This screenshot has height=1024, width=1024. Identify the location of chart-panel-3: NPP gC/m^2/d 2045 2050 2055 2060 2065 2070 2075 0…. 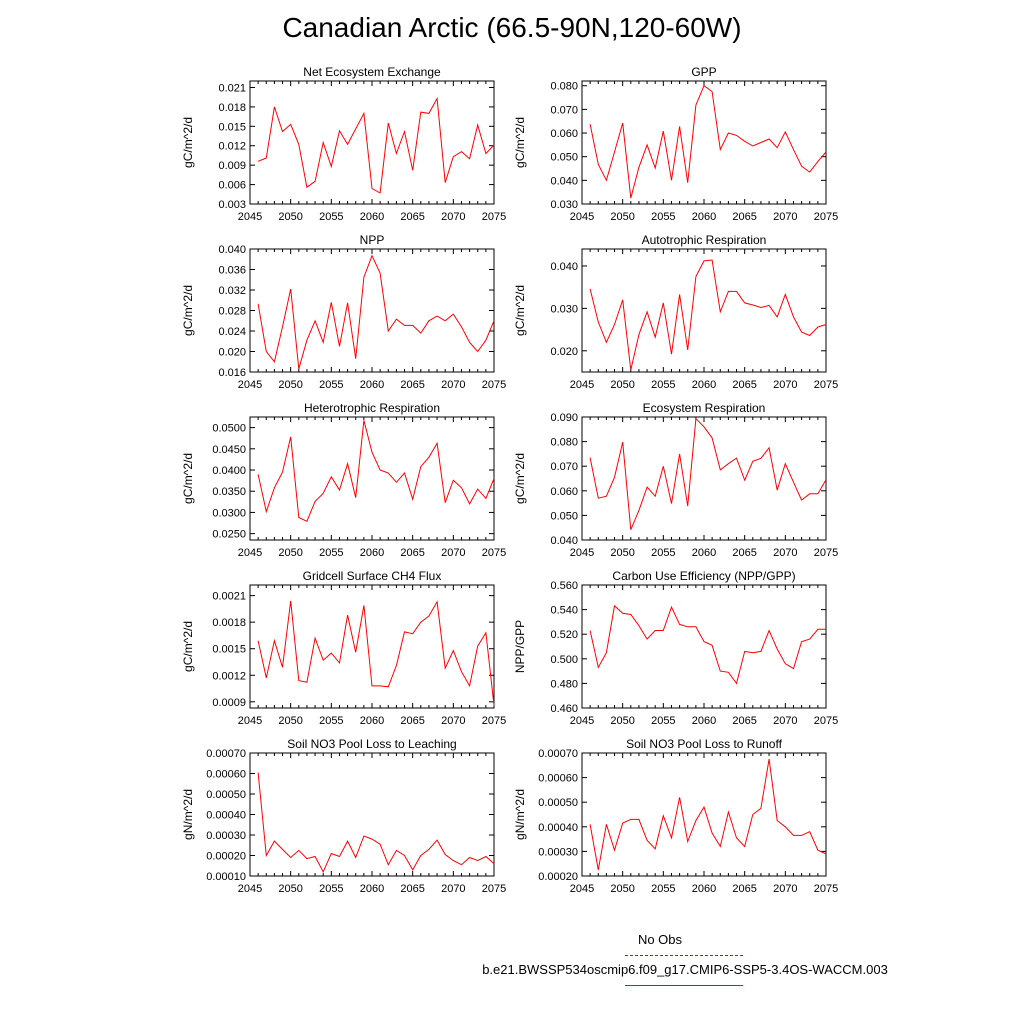
(343, 312).